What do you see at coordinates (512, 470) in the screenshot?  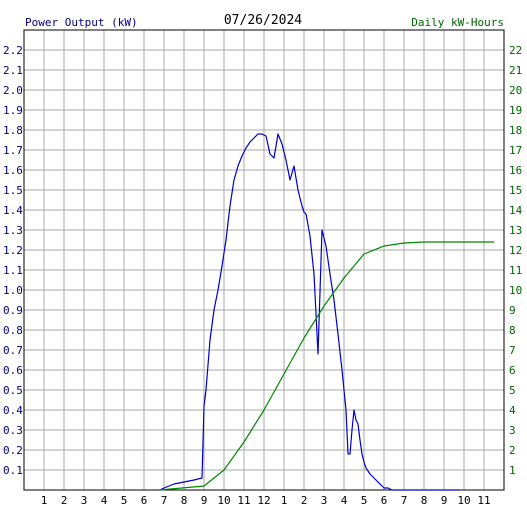 I see `right-tick-label: 1` at bounding box center [512, 470].